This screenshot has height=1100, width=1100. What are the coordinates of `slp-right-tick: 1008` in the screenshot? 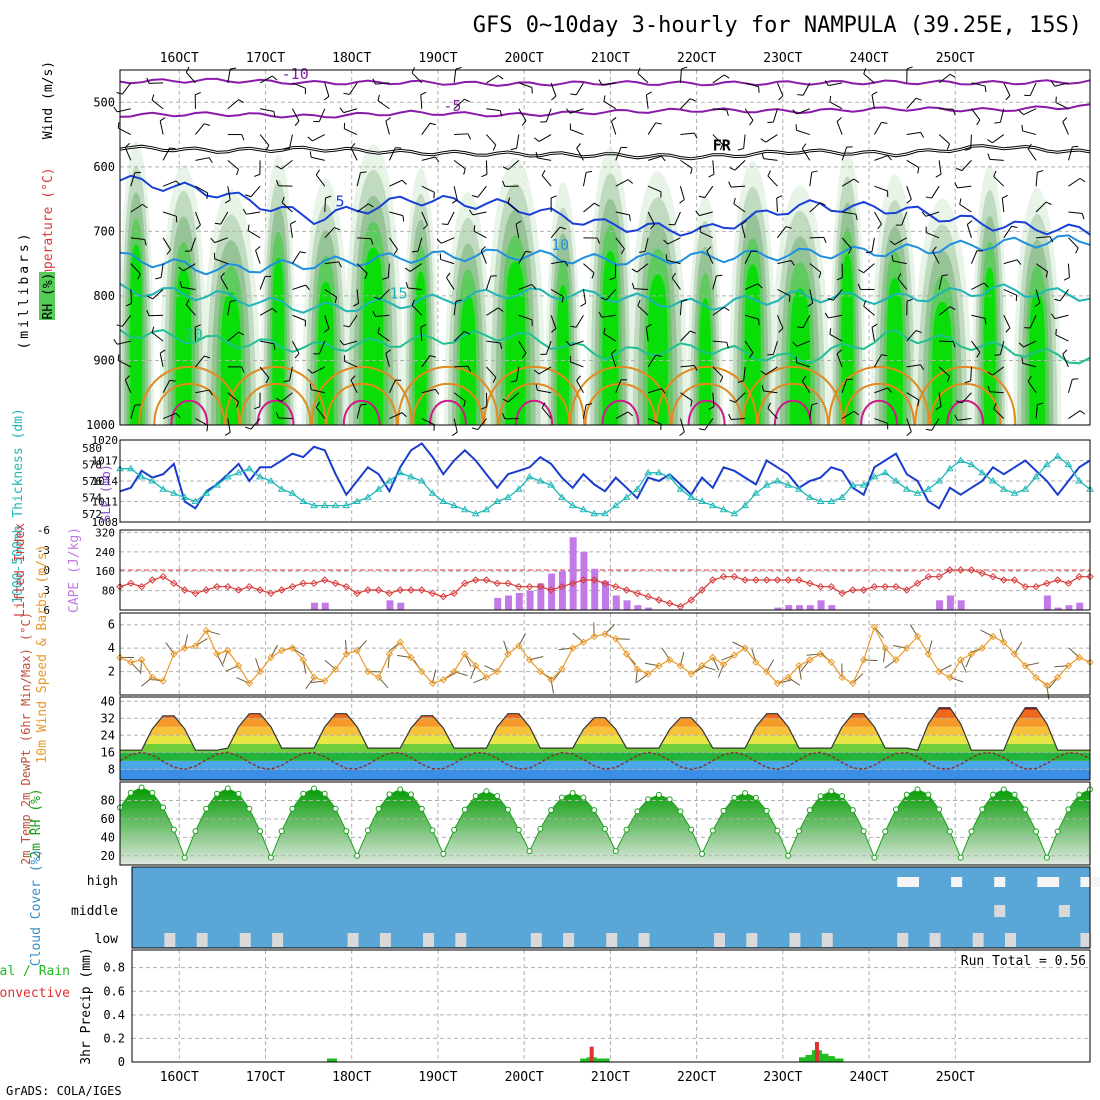 It's located at (105, 522).